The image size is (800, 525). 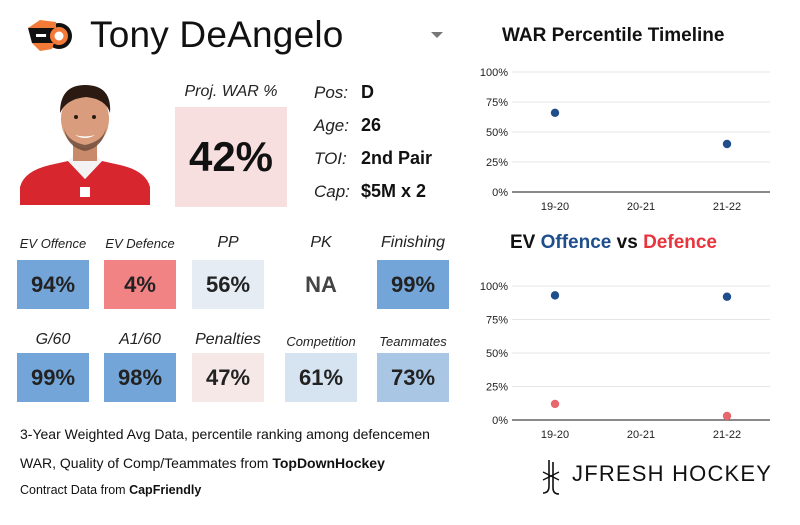 What do you see at coordinates (371, 125) in the screenshot?
I see `age-value: 26` at bounding box center [371, 125].